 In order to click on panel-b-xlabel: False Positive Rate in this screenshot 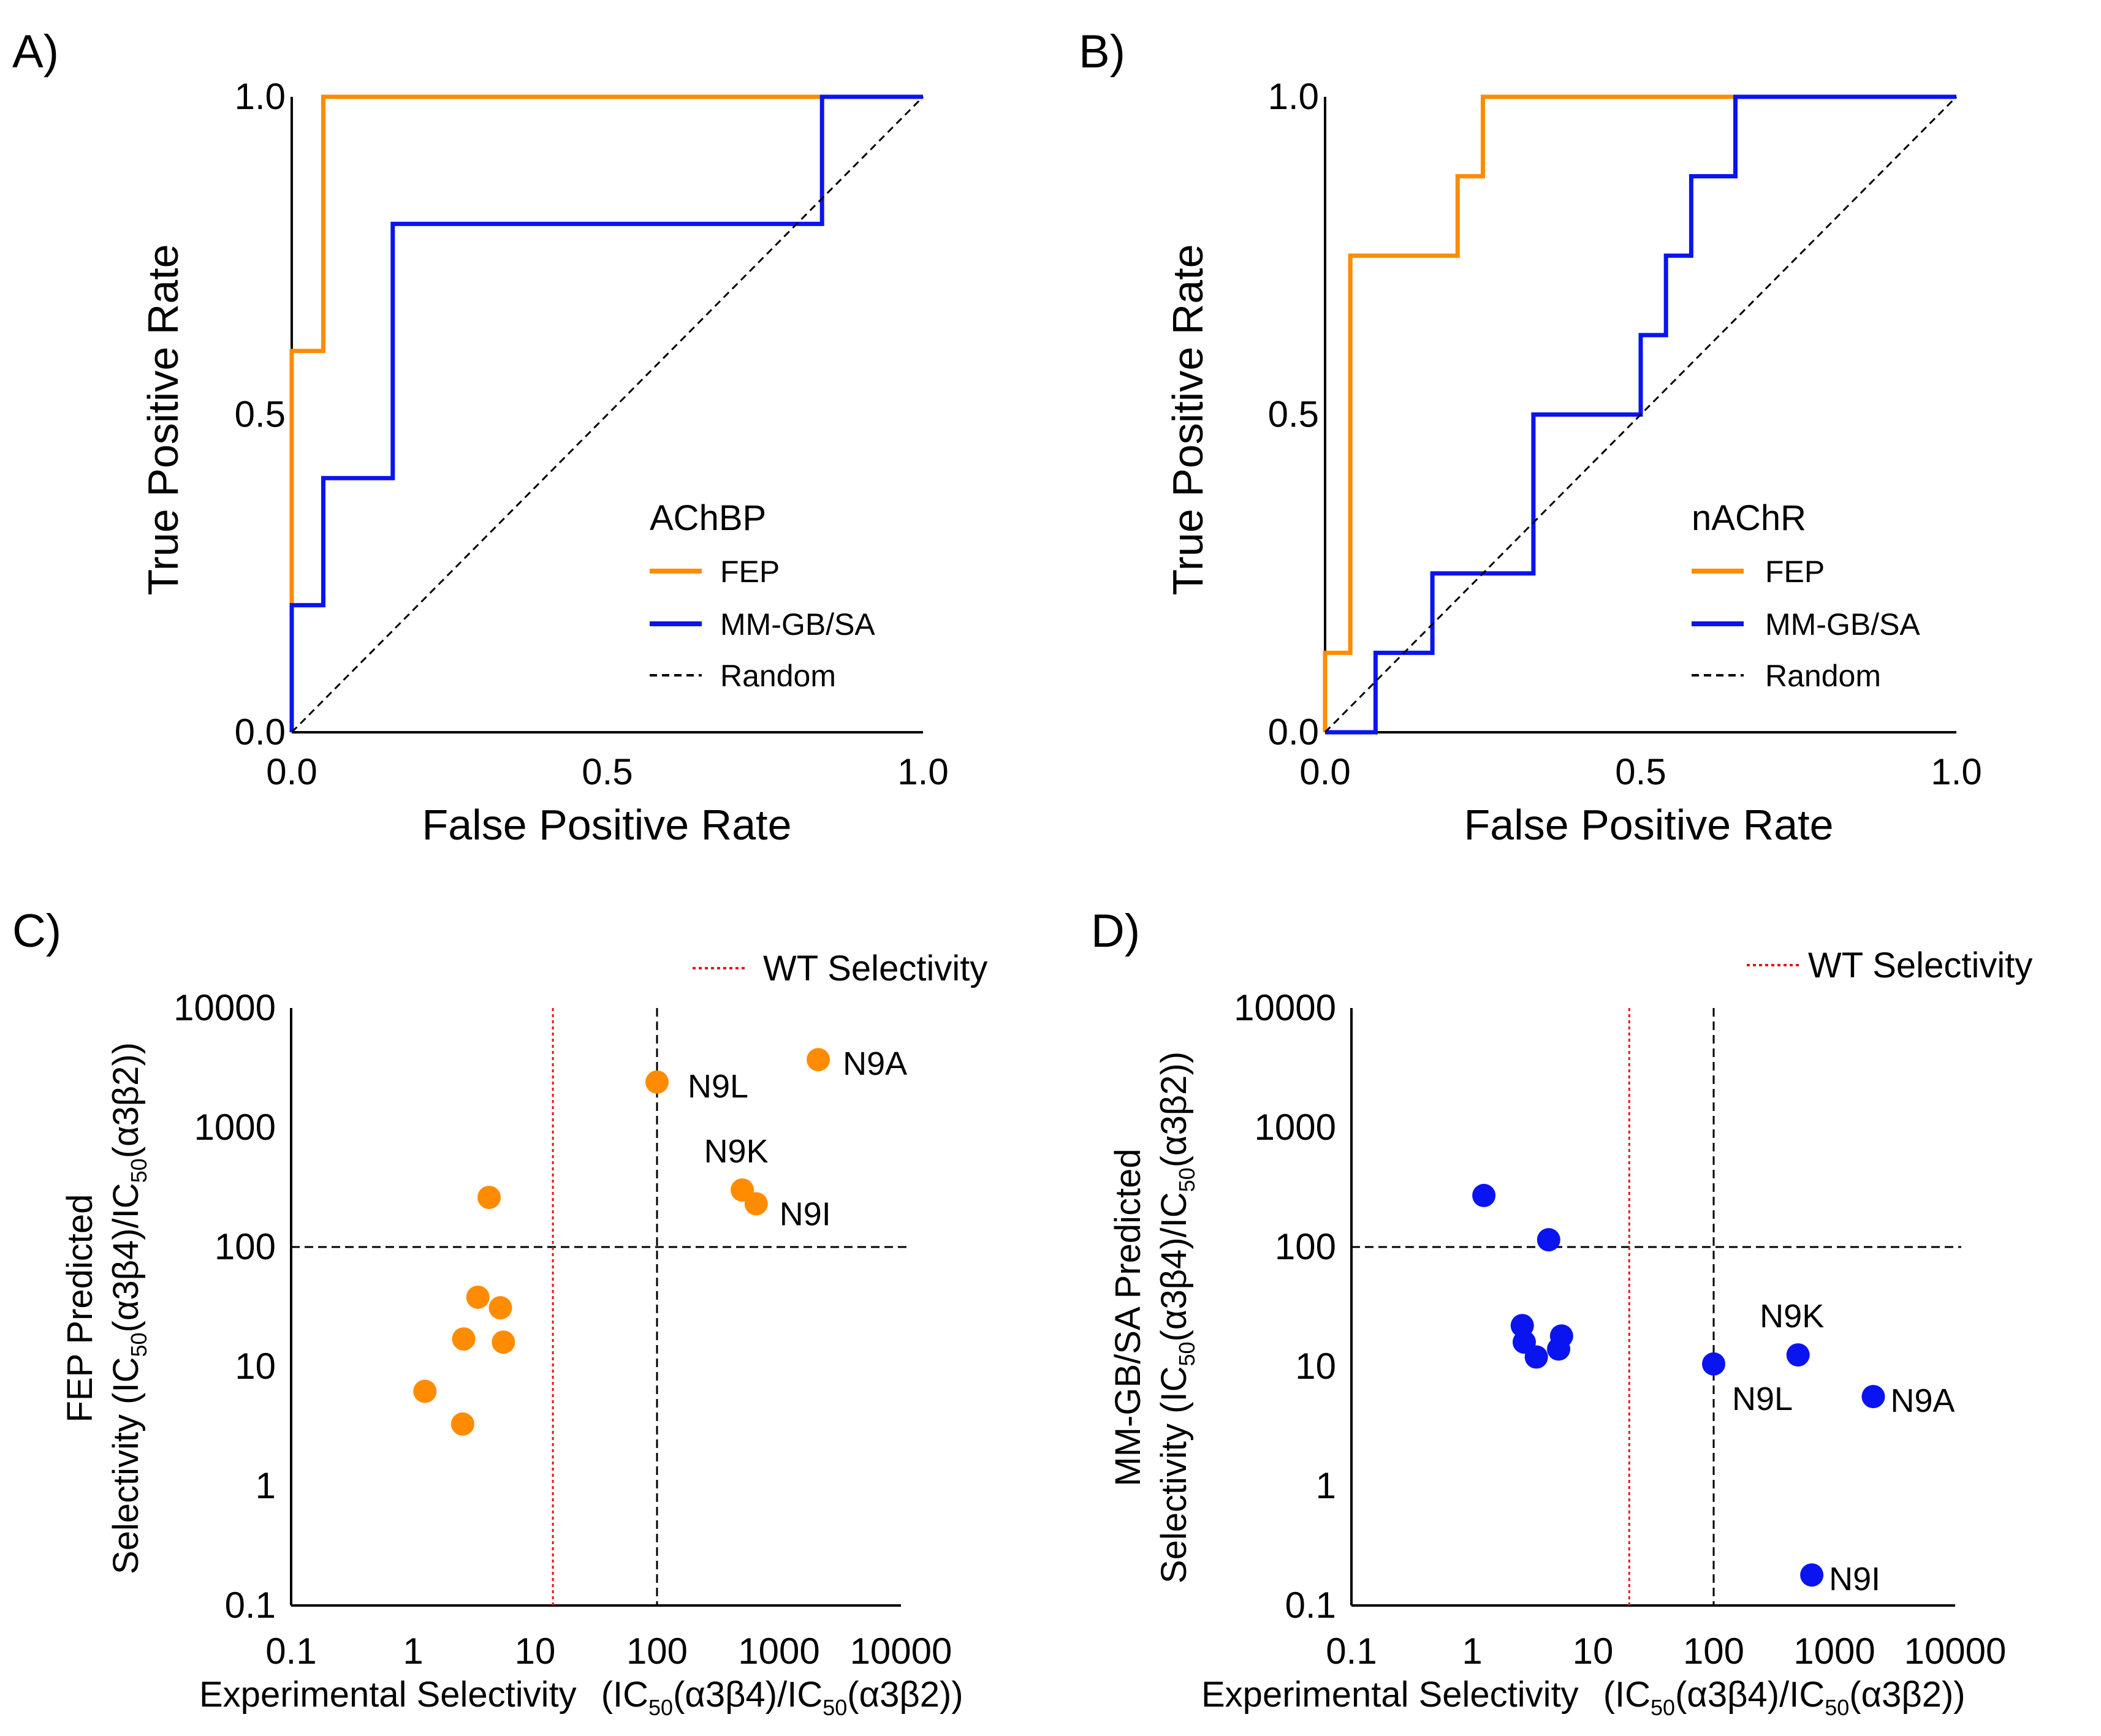, I will do `click(1649, 825)`.